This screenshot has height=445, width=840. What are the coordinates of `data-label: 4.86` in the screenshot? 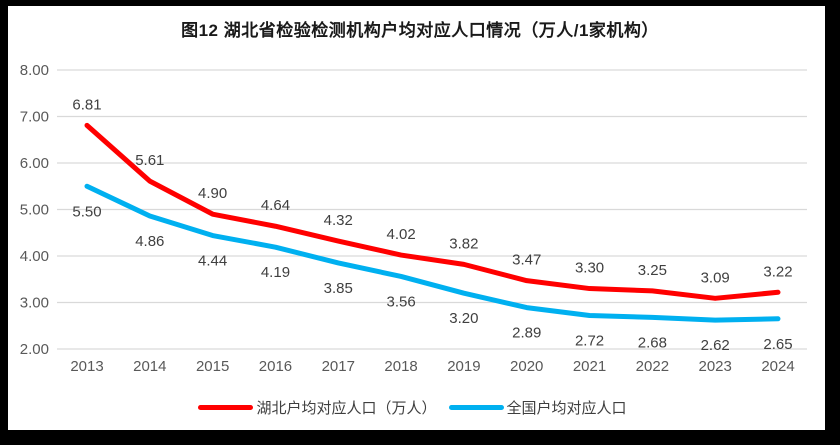 It's located at (149, 241).